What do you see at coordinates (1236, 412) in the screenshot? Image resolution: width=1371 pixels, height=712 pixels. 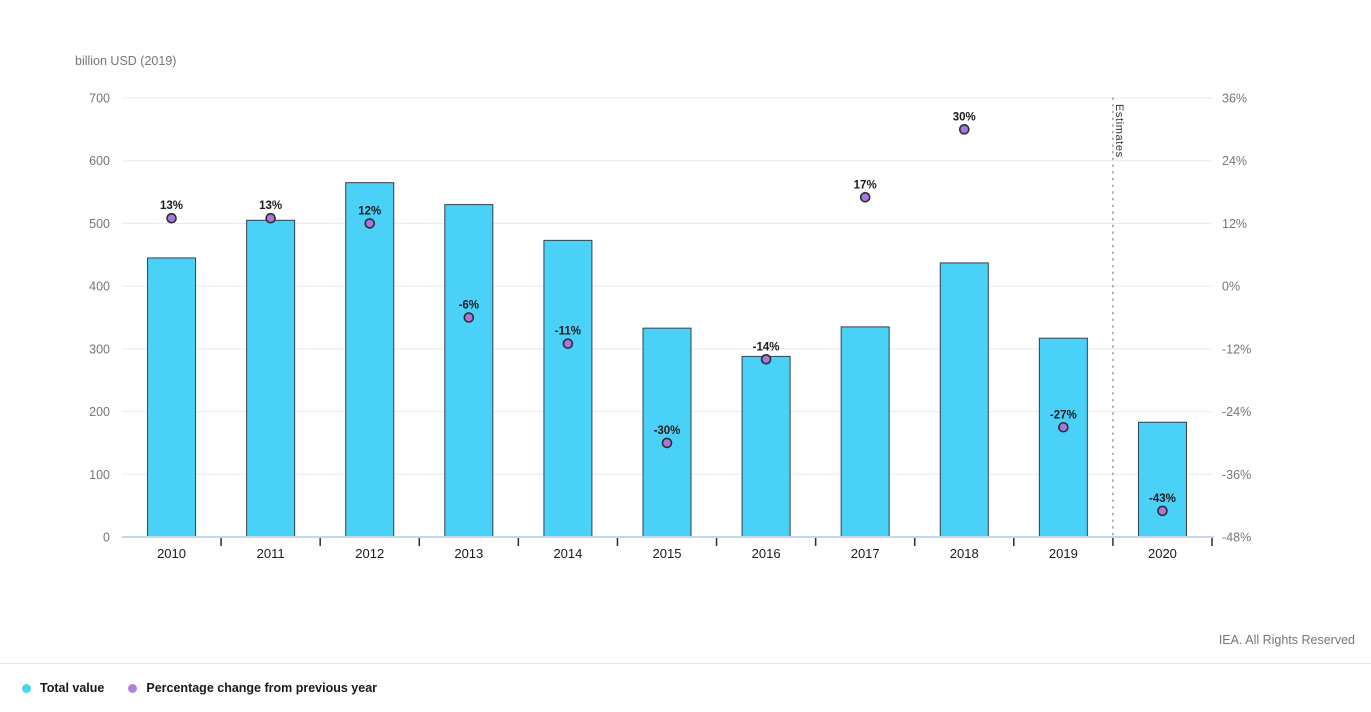 I see `right-axis-tick-label: -24%` at bounding box center [1236, 412].